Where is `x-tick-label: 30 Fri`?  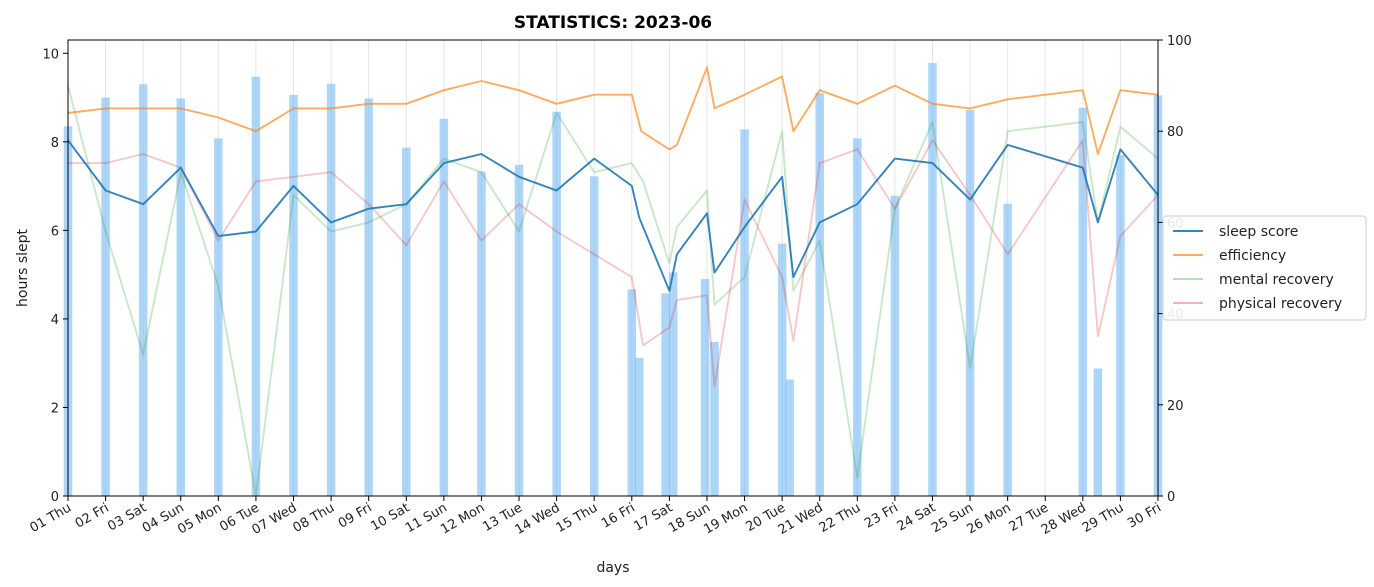
x-tick-label: 30 Fri is located at coordinates (1144, 515).